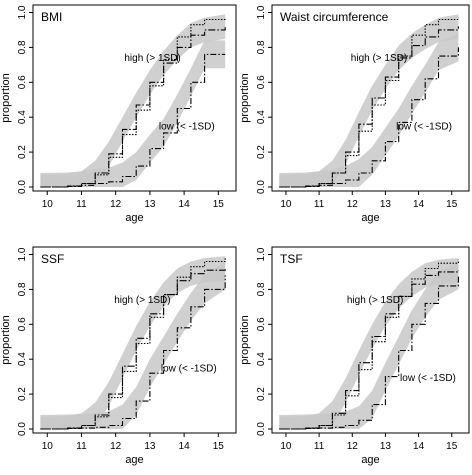  I want to click on panel-title: BMI, so click(51, 17).